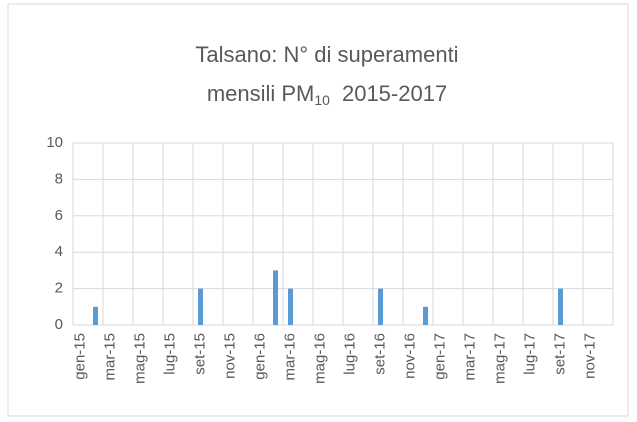 The image size is (637, 422). I want to click on x-tick-label: set-17, so click(559, 354).